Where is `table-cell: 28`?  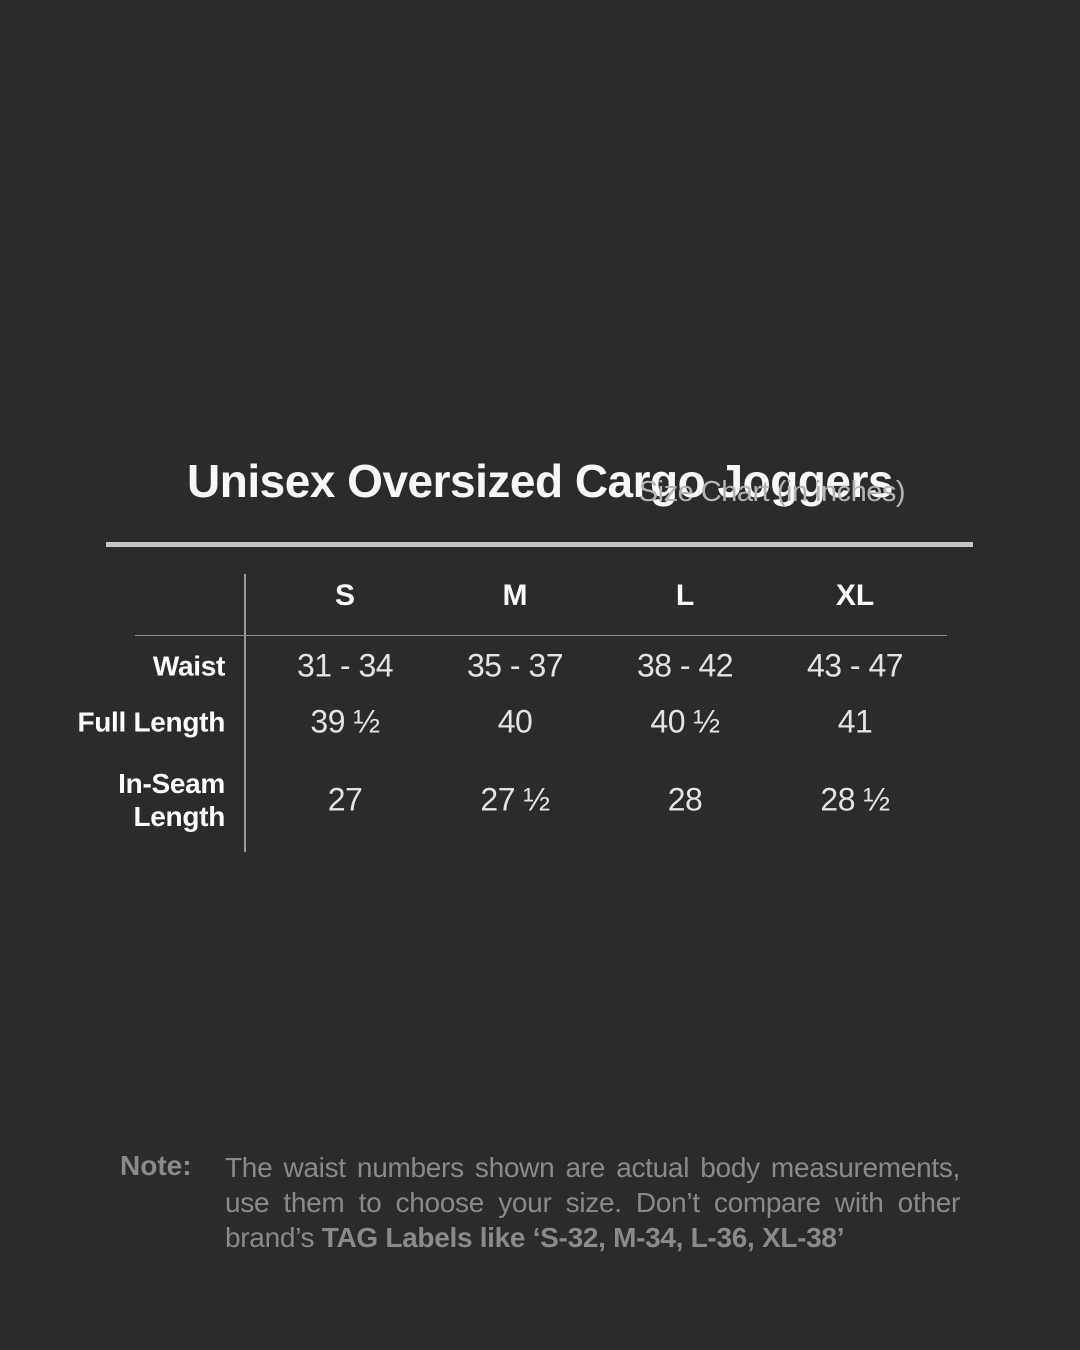
table-cell: 28 is located at coordinates (685, 799).